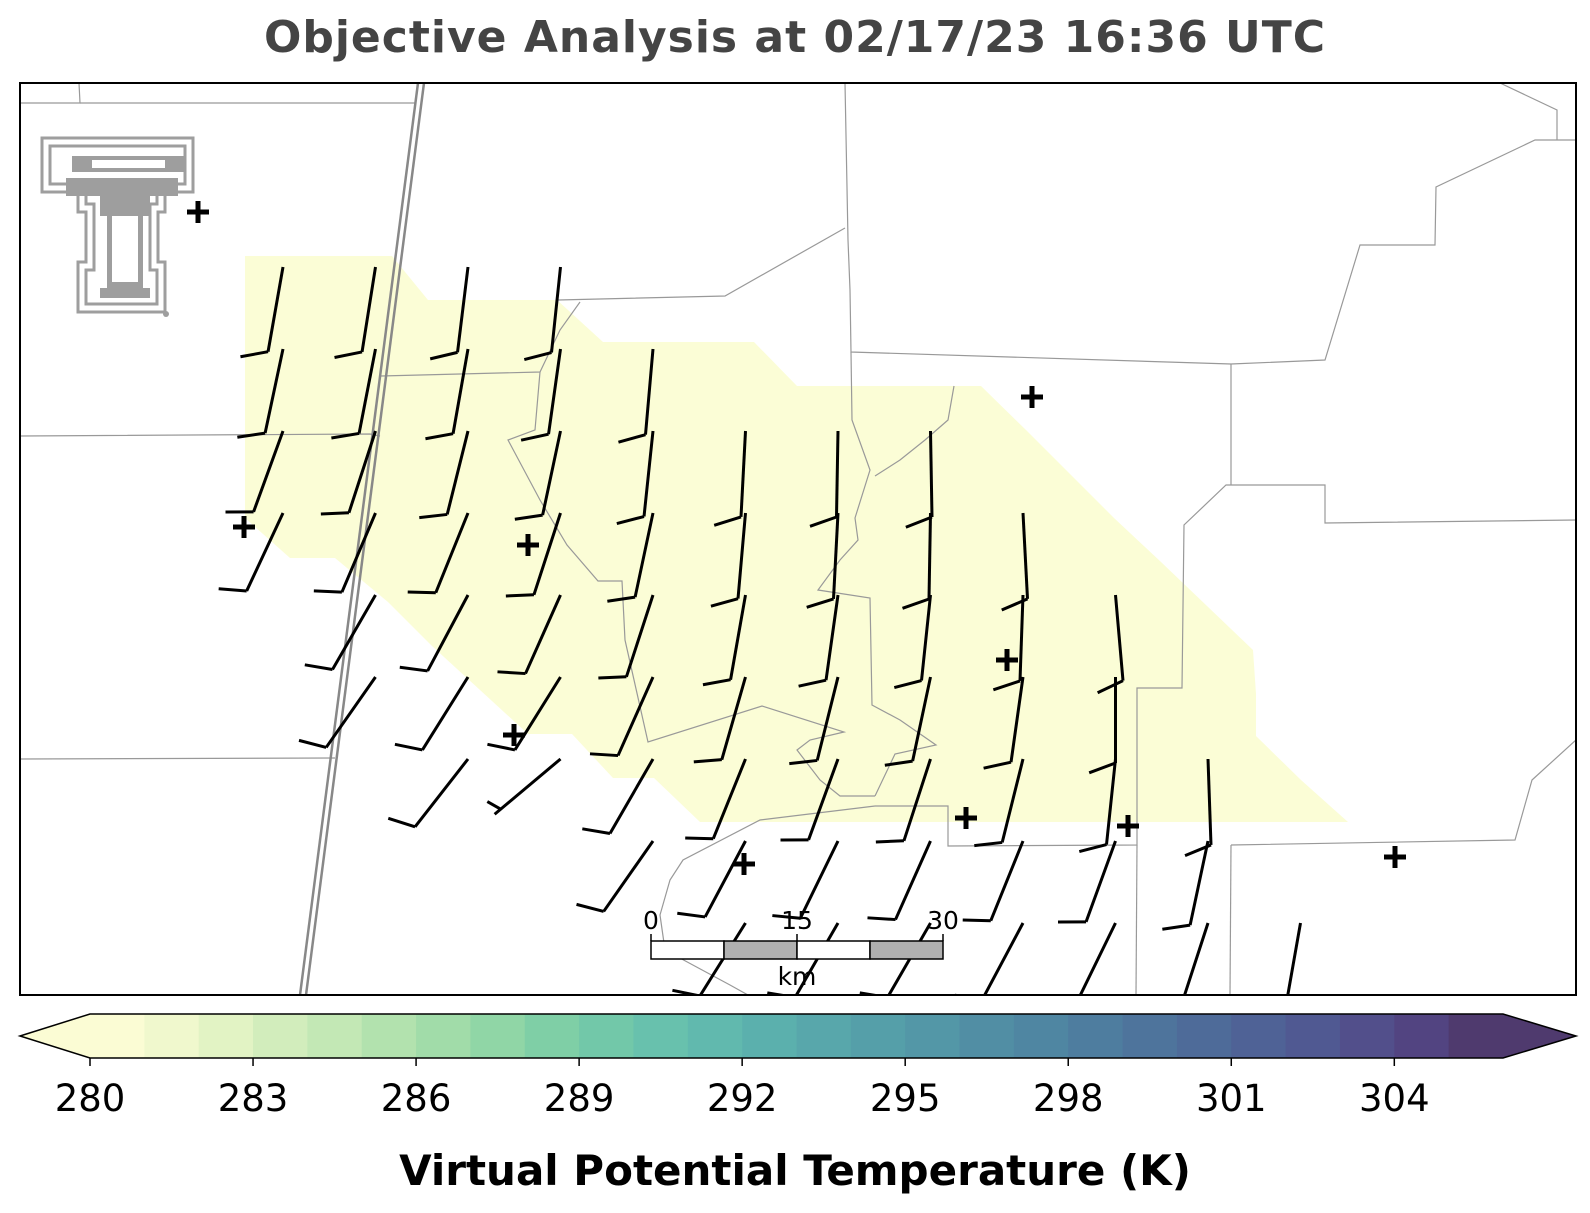  I want to click on scale-label-0: 0, so click(651, 920).